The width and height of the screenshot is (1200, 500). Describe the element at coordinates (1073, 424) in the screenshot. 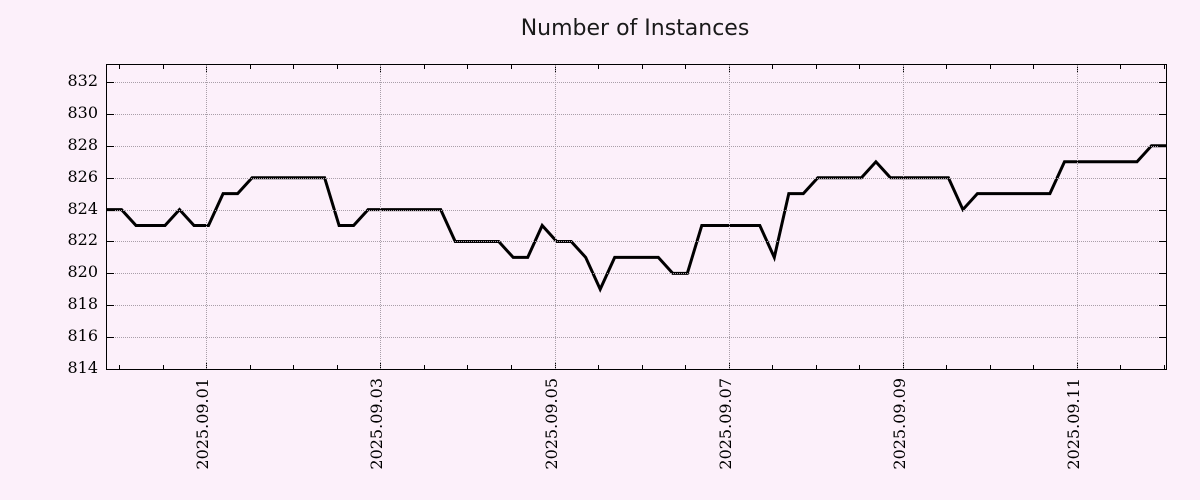

I see `x-tick-label-text: 2025.09.11` at that location.